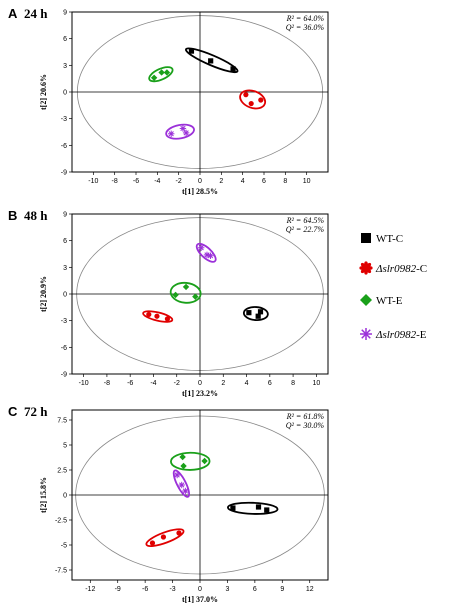 The height and width of the screenshot is (614, 454). What do you see at coordinates (12, 215) in the screenshot?
I see `panel-letter: B` at bounding box center [12, 215].